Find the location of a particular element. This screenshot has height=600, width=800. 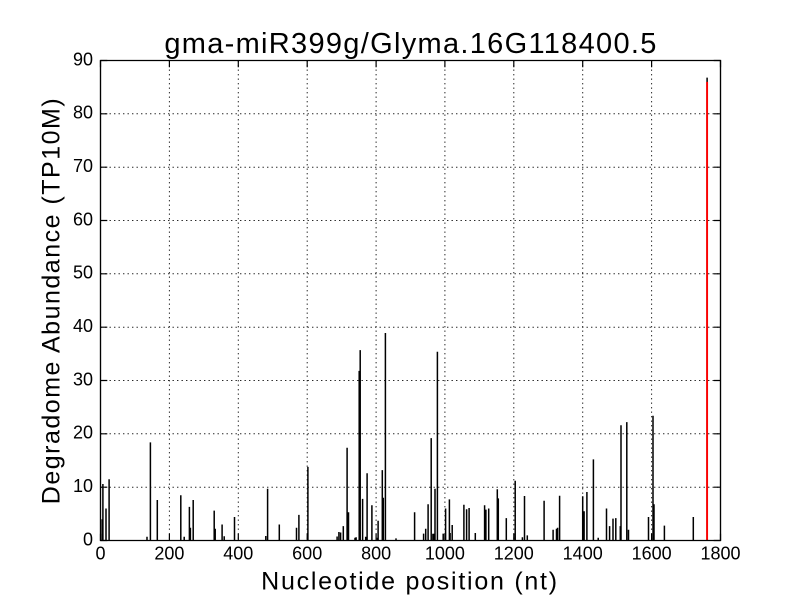

svg-text: gma-miR399g/Glyma.16G118400.5 is located at coordinates (410, 44).